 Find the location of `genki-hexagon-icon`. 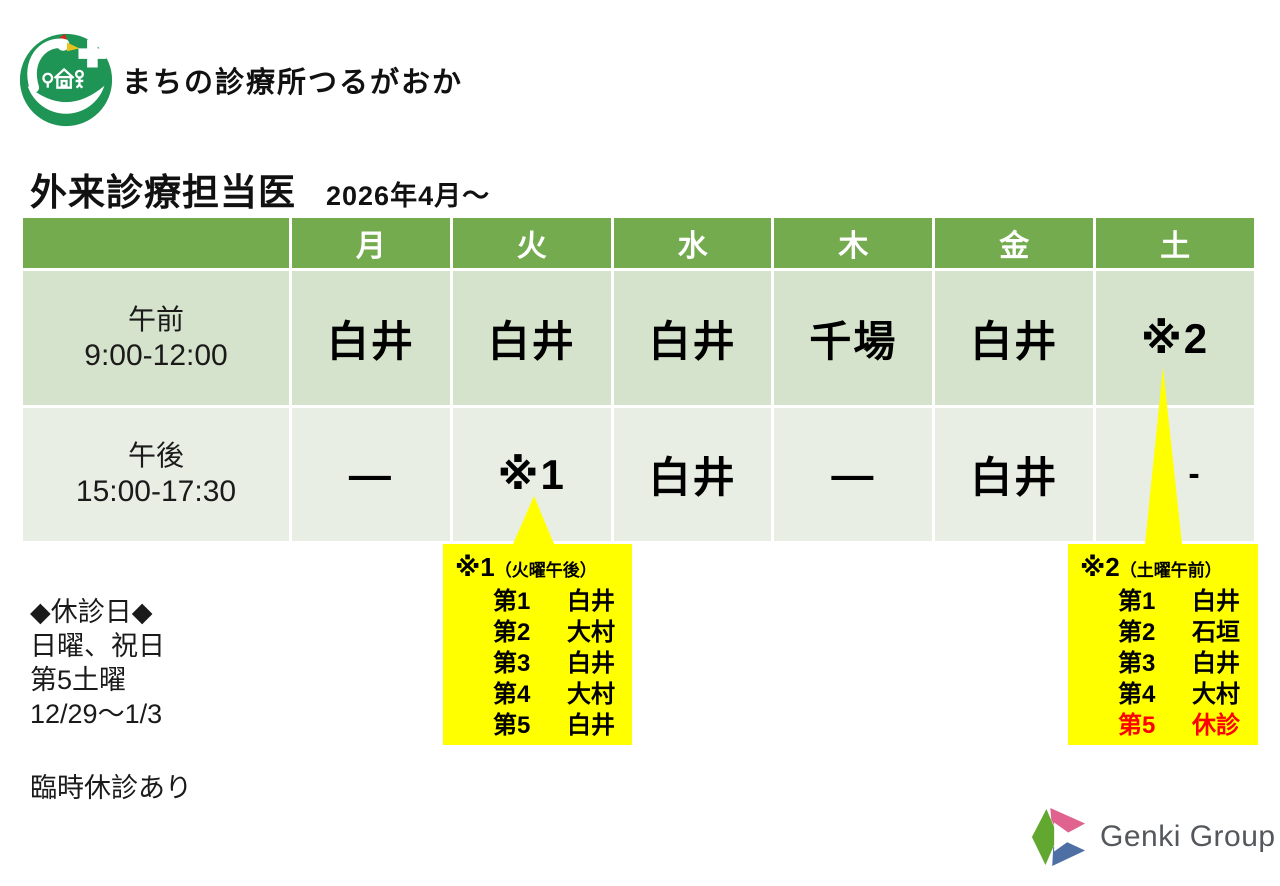

genki-hexagon-icon is located at coordinates (1058, 837).